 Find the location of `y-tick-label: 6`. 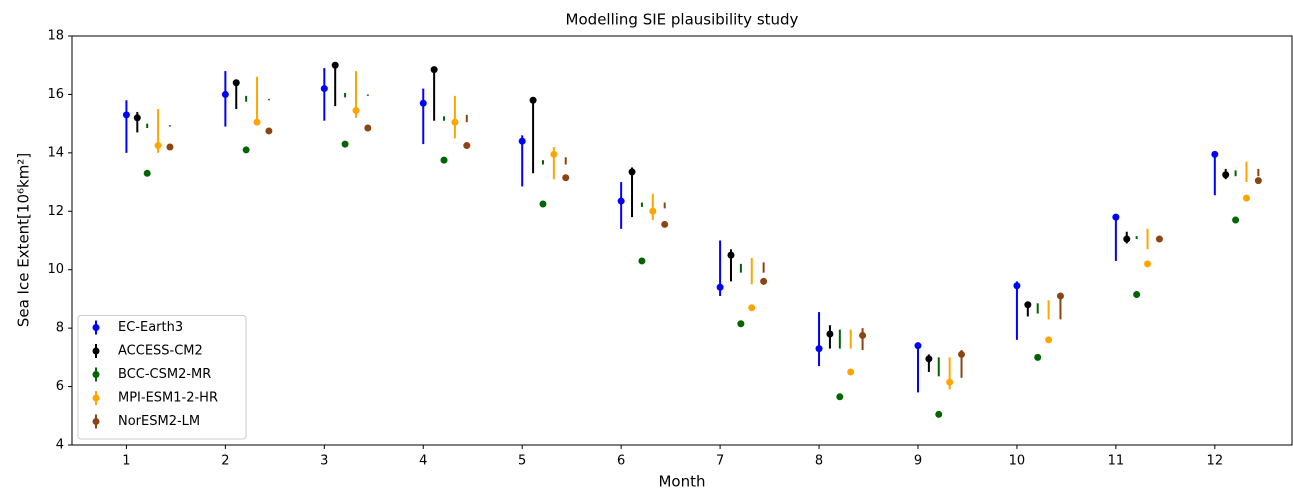

y-tick-label: 6 is located at coordinates (60, 386).